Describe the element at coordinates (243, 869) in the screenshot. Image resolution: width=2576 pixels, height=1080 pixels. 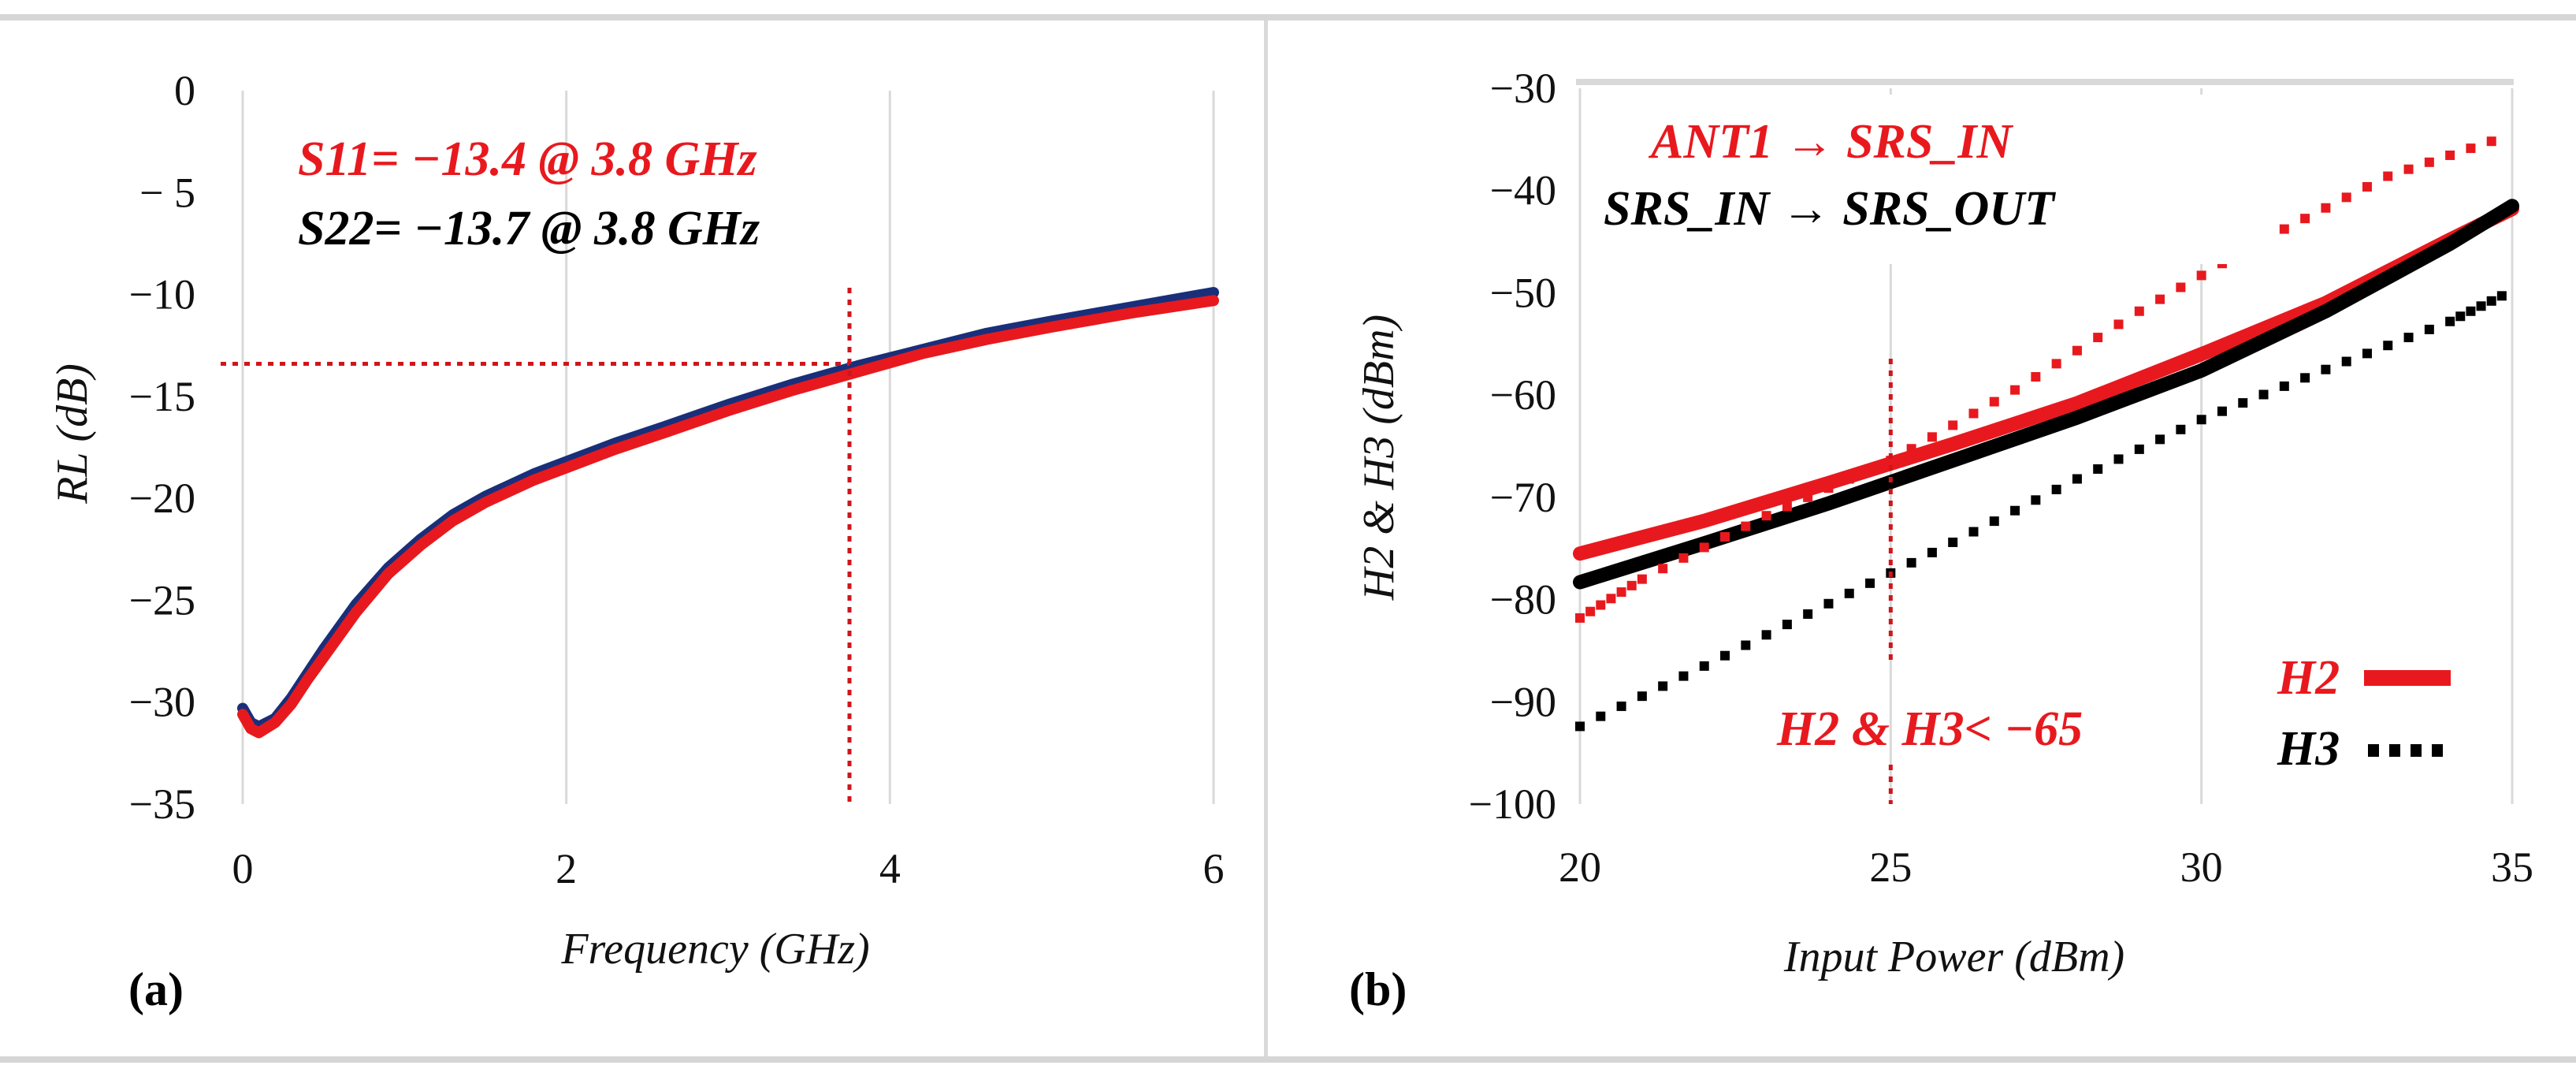
I see `a-x-tick-label: 0` at that location.